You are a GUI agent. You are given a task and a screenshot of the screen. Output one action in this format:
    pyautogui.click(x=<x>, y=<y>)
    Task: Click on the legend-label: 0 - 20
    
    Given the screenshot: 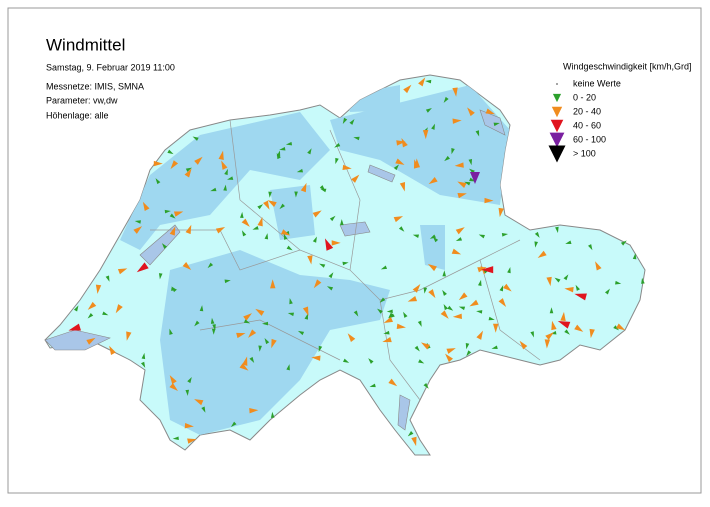 What is the action you would take?
    pyautogui.click(x=584, y=97)
    